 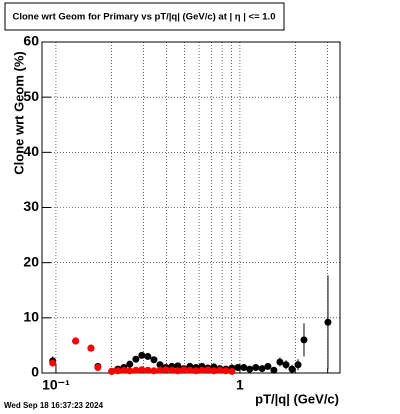 I want to click on y-tick-label: 30, so click(x=31, y=206).